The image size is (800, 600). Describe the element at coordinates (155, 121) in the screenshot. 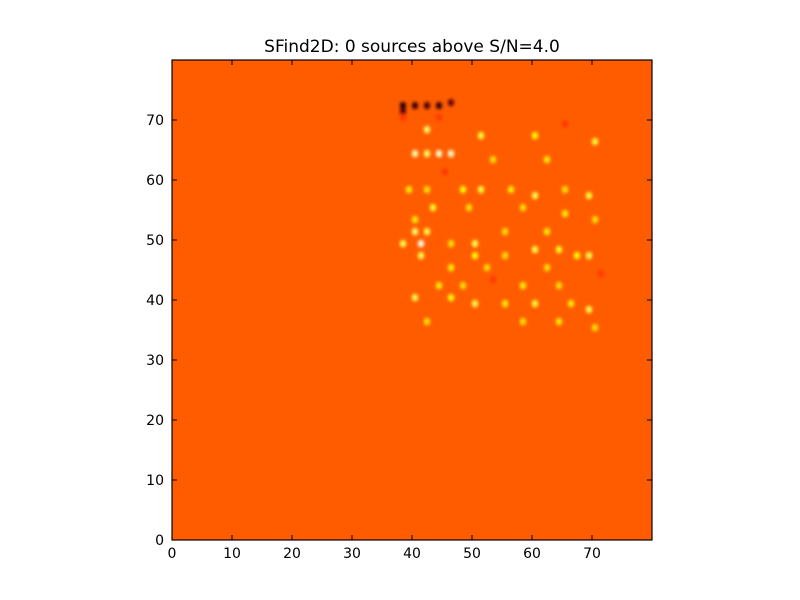

I see `y-tick-label: 70` at that location.